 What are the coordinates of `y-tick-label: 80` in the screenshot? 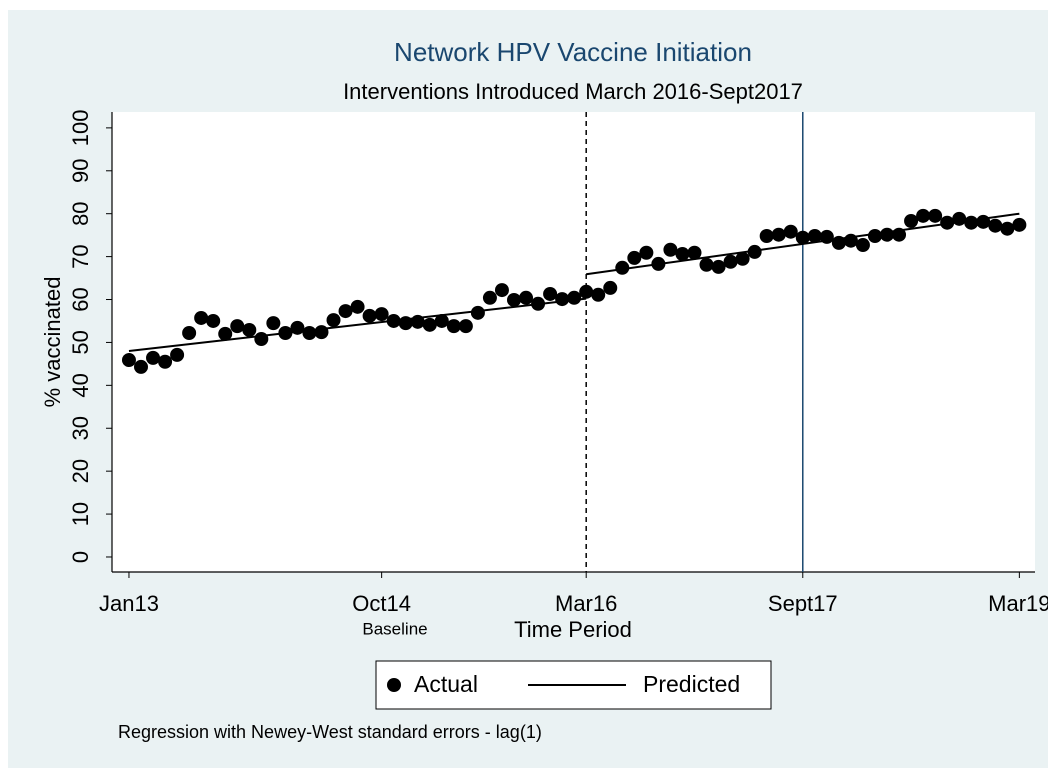 It's located at (80, 213).